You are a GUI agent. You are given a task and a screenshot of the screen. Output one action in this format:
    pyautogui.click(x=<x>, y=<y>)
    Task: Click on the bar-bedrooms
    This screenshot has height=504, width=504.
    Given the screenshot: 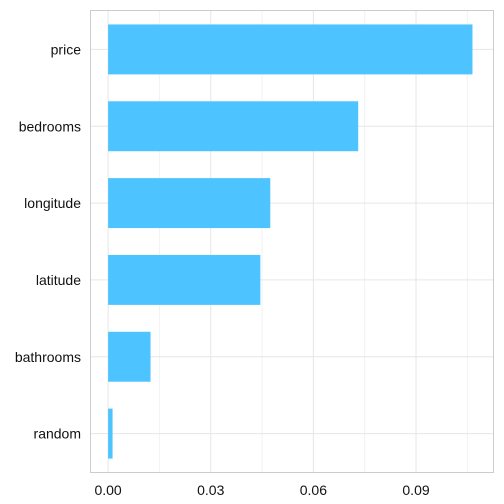 What is the action you would take?
    pyautogui.click(x=233, y=126)
    